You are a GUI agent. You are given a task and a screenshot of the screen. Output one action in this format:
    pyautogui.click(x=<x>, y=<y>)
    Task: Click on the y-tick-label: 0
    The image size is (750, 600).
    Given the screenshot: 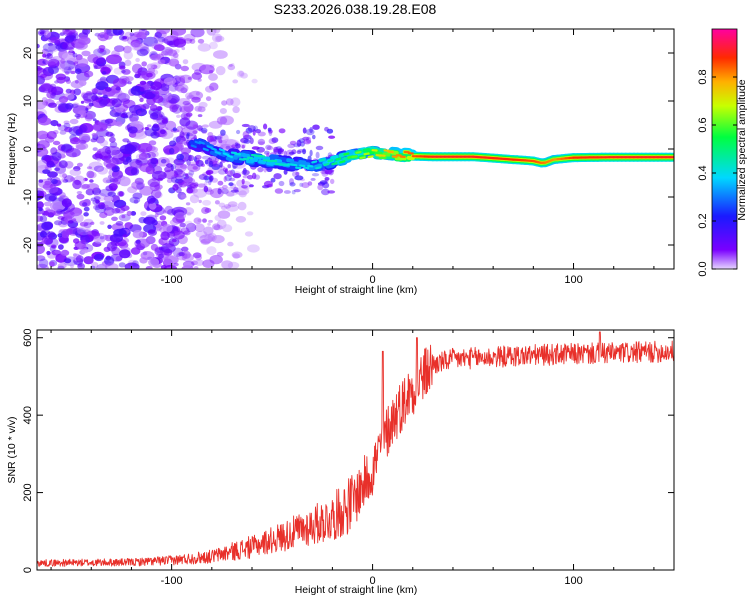 What is the action you would take?
    pyautogui.click(x=28, y=570)
    